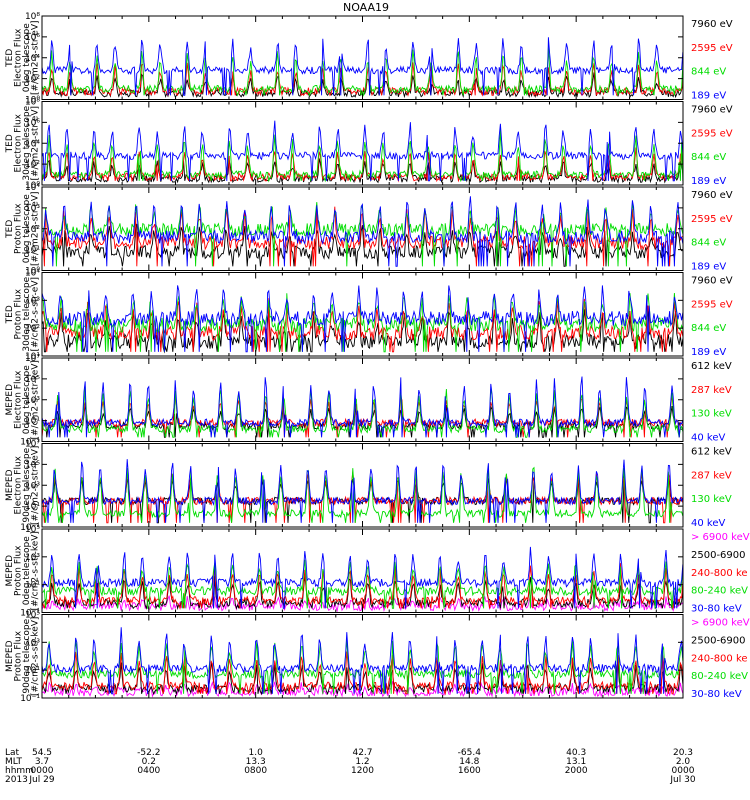  I want to click on x-tick-label: 20.3, so click(683, 753).